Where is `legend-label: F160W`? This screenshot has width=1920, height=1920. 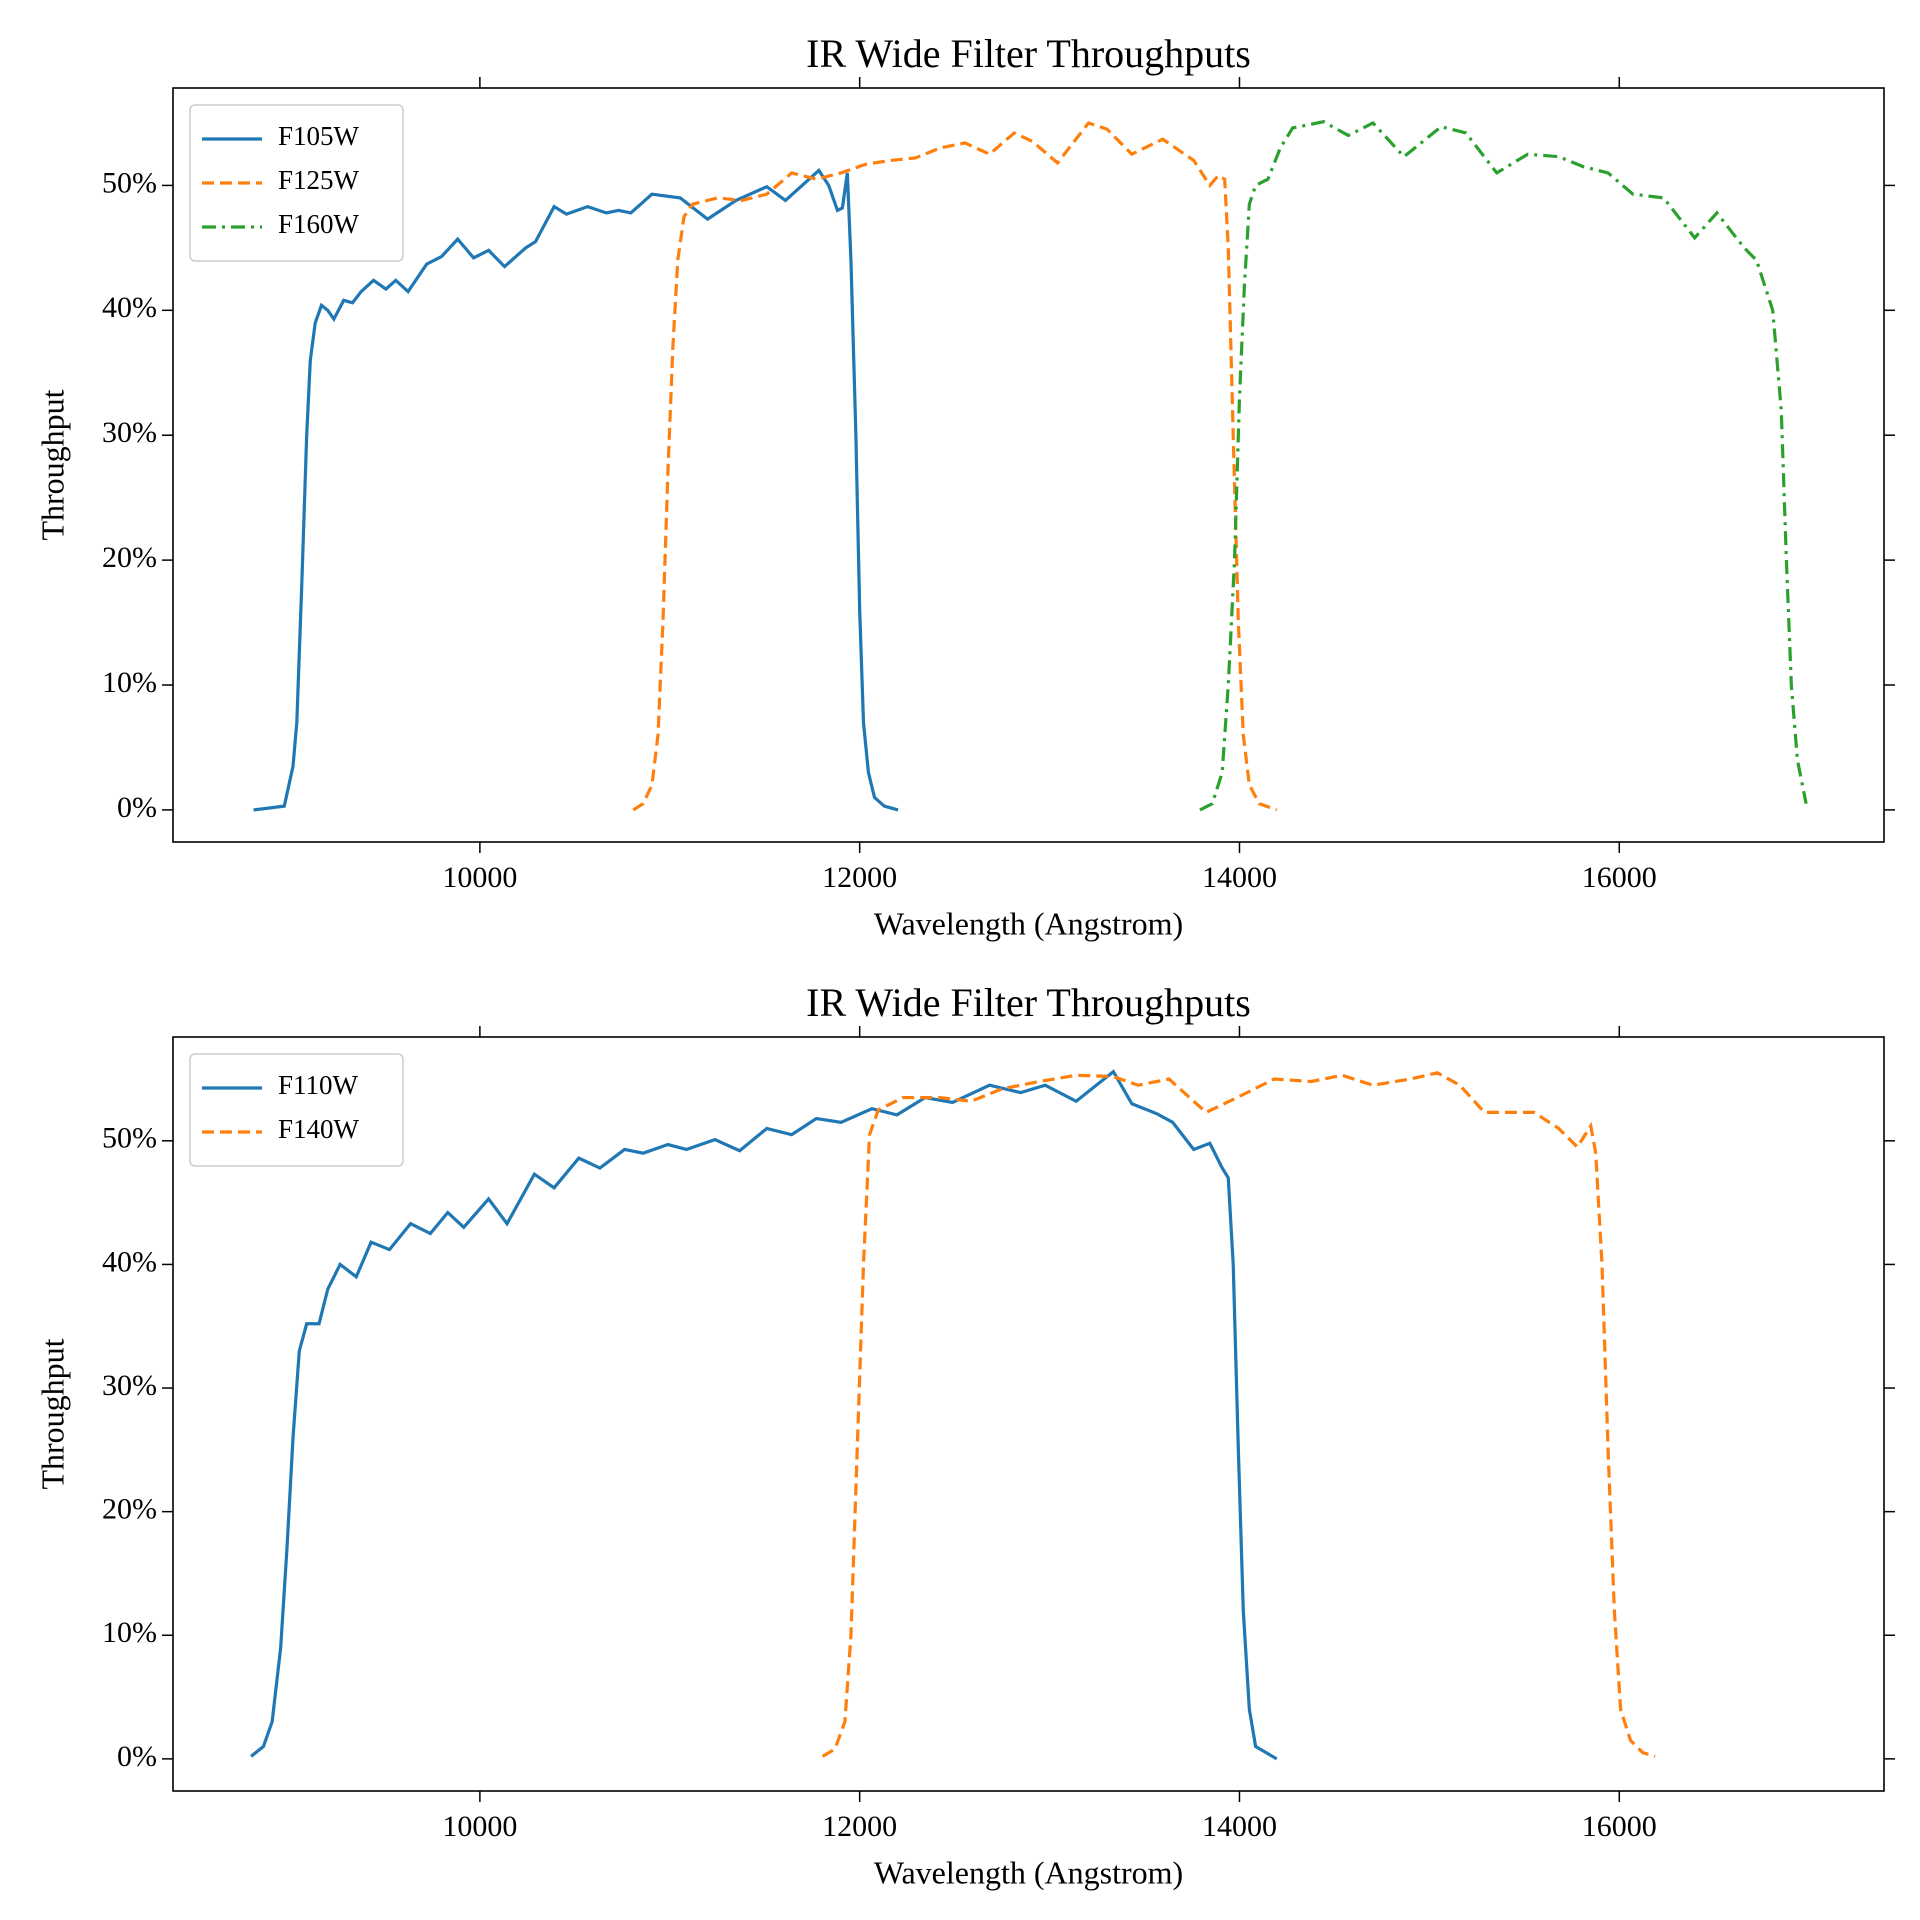 legend-label: F160W is located at coordinates (319, 224).